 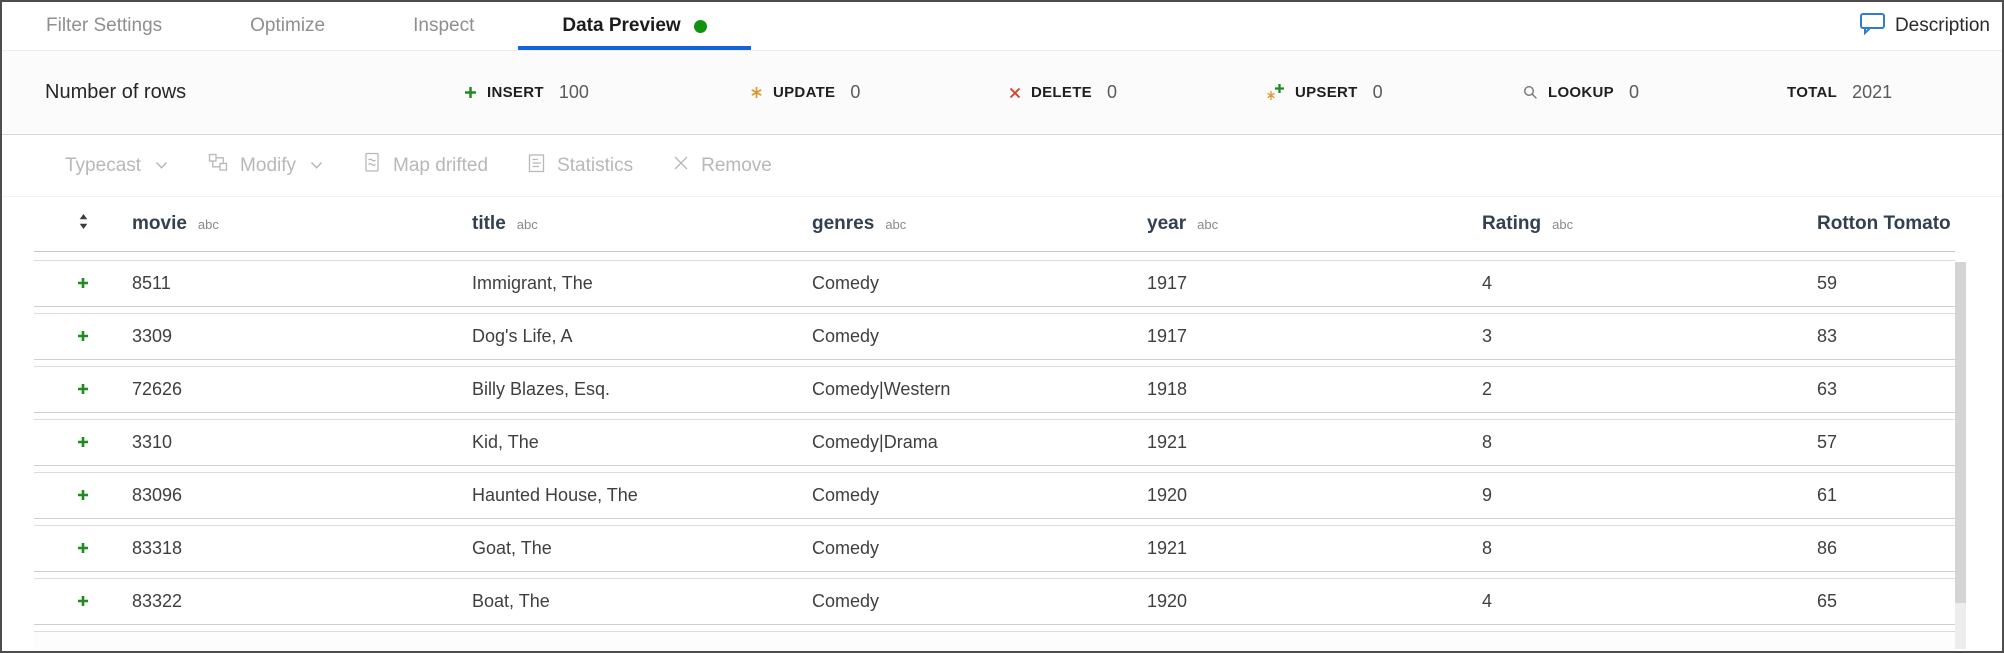 I want to click on cell-rating: 9, so click(x=1487, y=495).